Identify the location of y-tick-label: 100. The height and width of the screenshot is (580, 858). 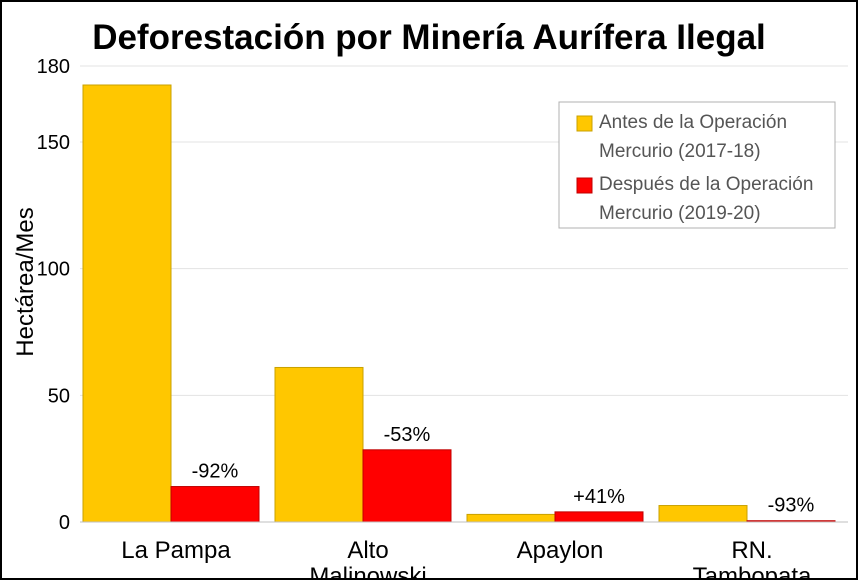
(53, 270).